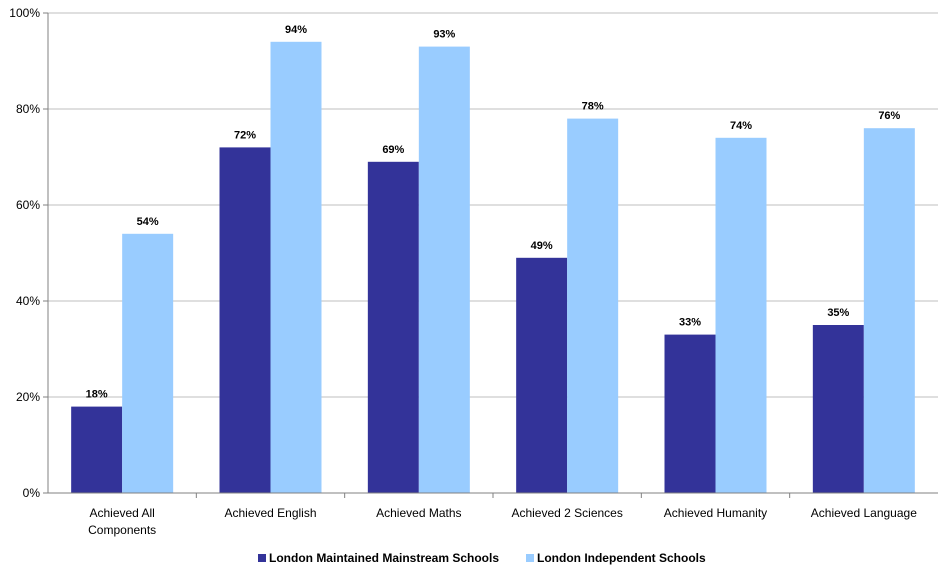  What do you see at coordinates (566, 513) in the screenshot?
I see `x-tick-label: Achieved 2 Sciences` at bounding box center [566, 513].